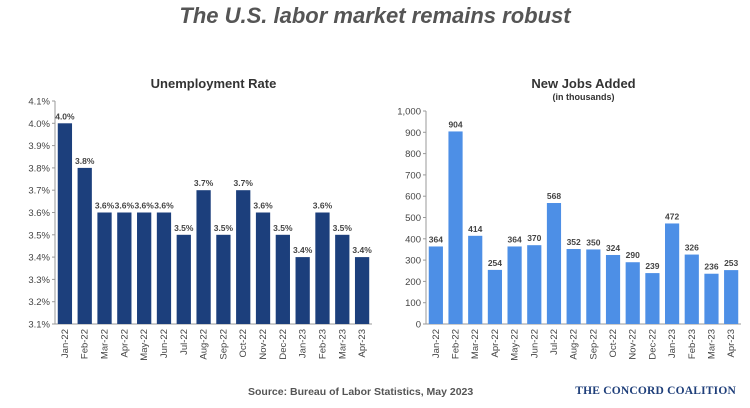 The image size is (750, 408). Describe the element at coordinates (39, 146) in the screenshot. I see `unemployment-y-tick-label: 3.9%` at that location.